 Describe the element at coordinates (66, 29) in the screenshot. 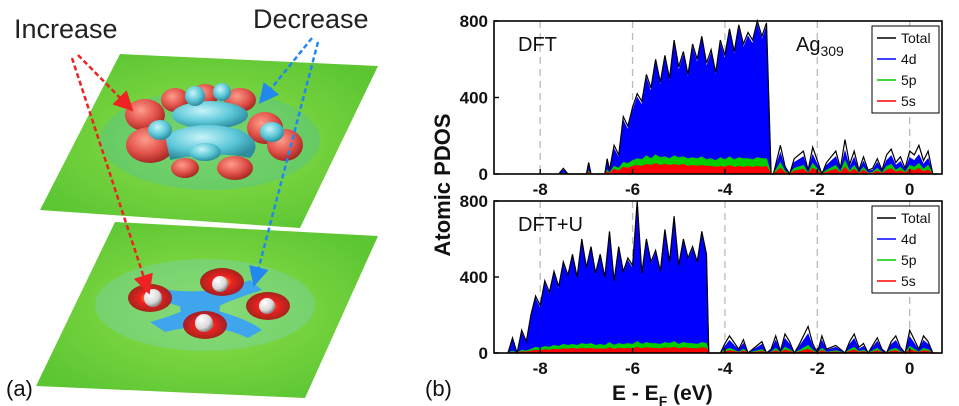

I see `increase-label: Increase` at that location.